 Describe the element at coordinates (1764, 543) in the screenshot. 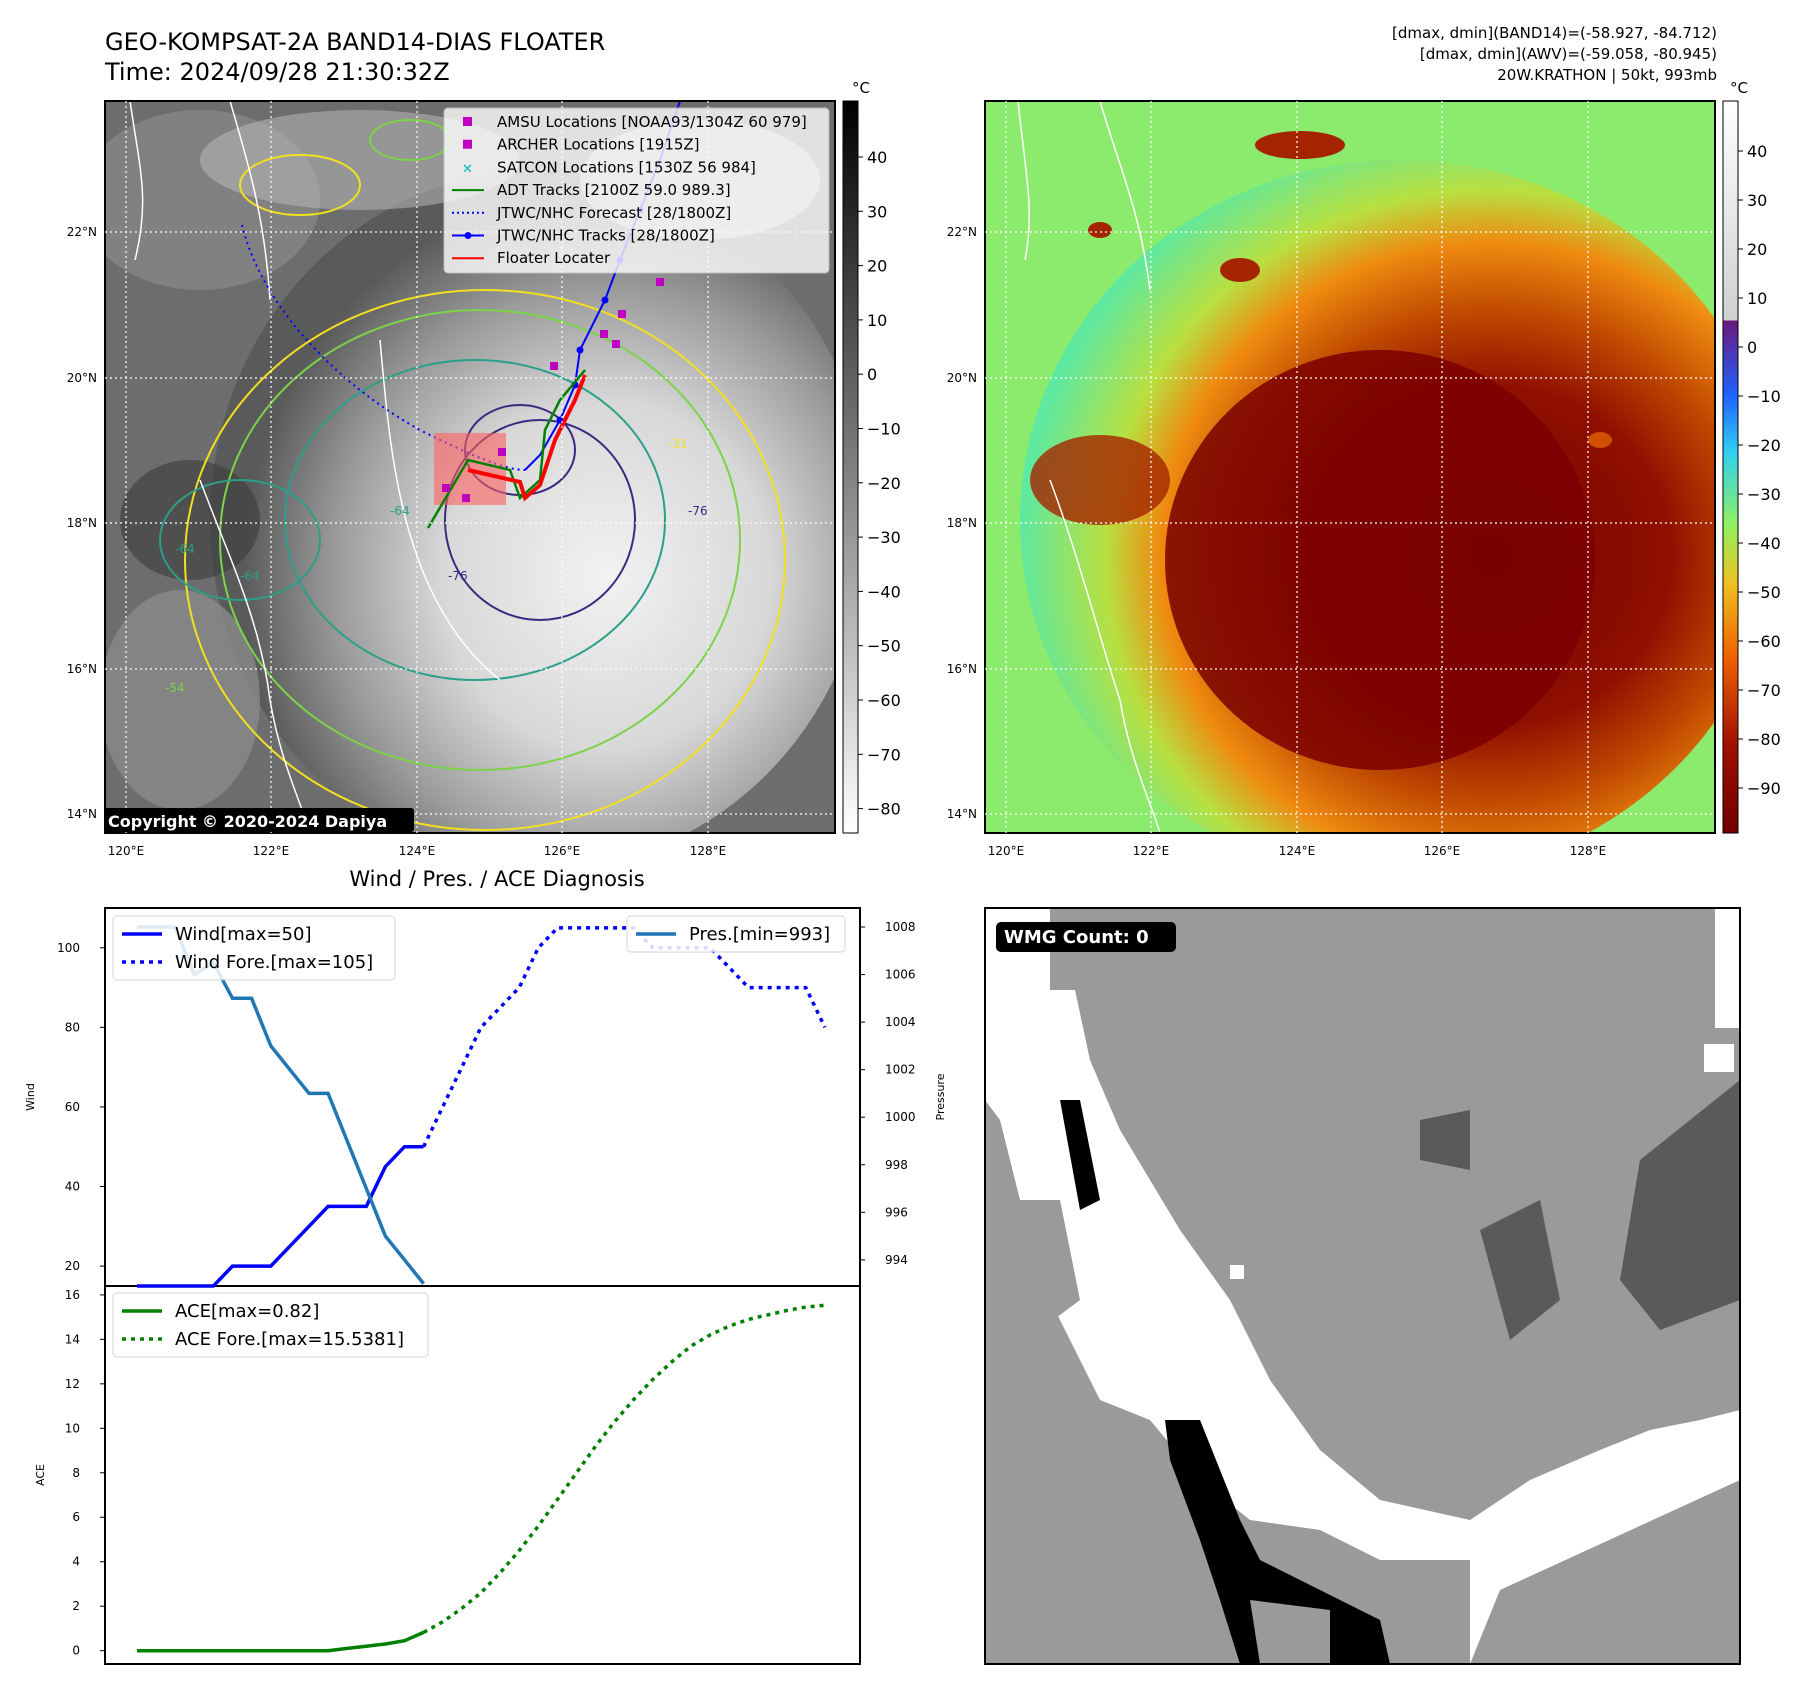

I see `color-colorbar-label: −40` at that location.